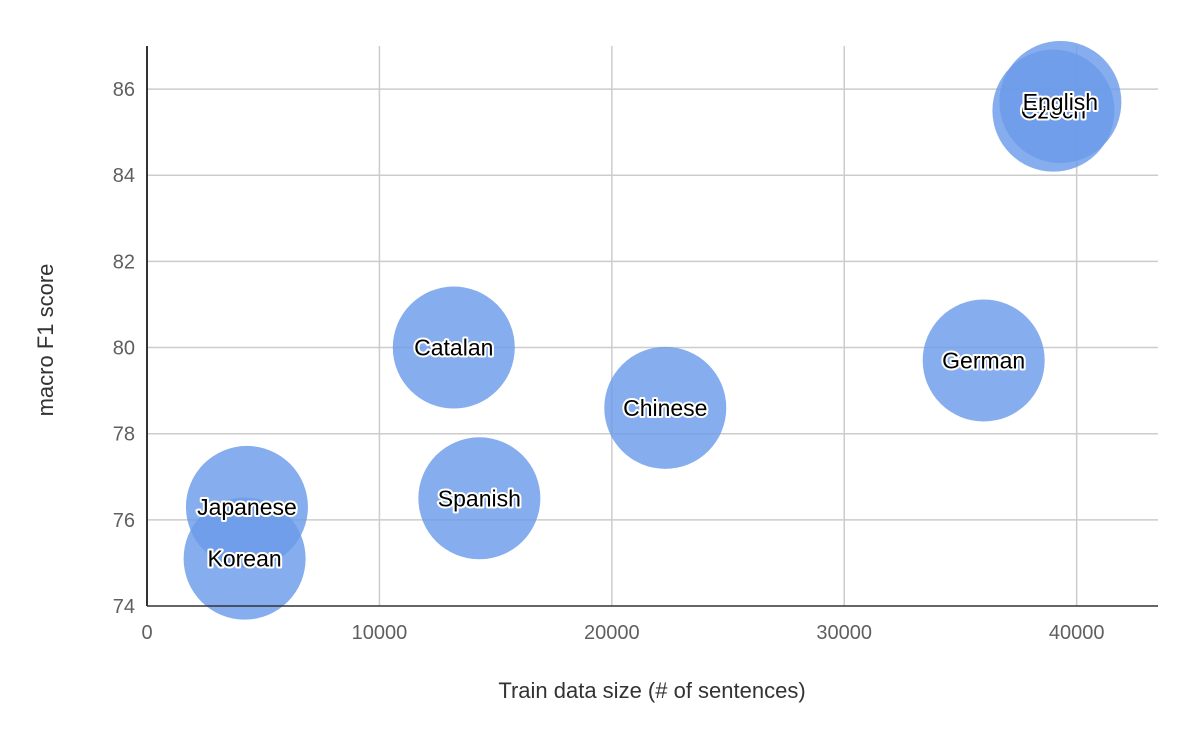 Image resolution: width=1194 pixels, height=738 pixels. What do you see at coordinates (380, 633) in the screenshot?
I see `x-tick-label: 10000` at bounding box center [380, 633].